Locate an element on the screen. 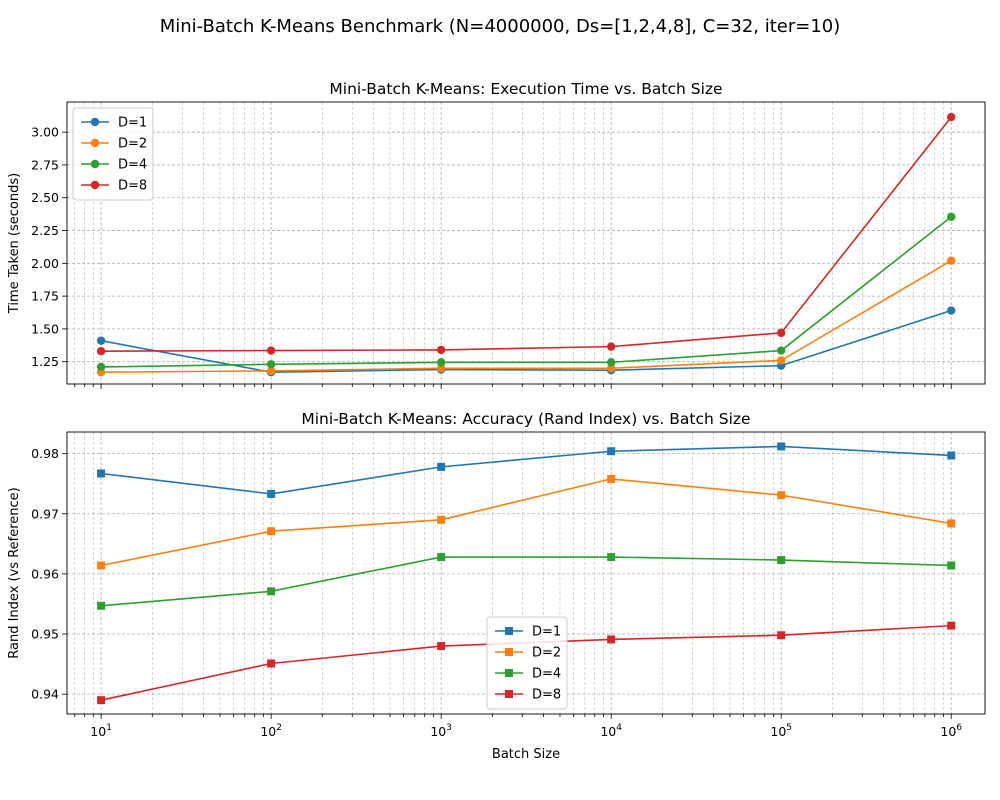  x-tick-label: 10⁶ is located at coordinates (951, 731).